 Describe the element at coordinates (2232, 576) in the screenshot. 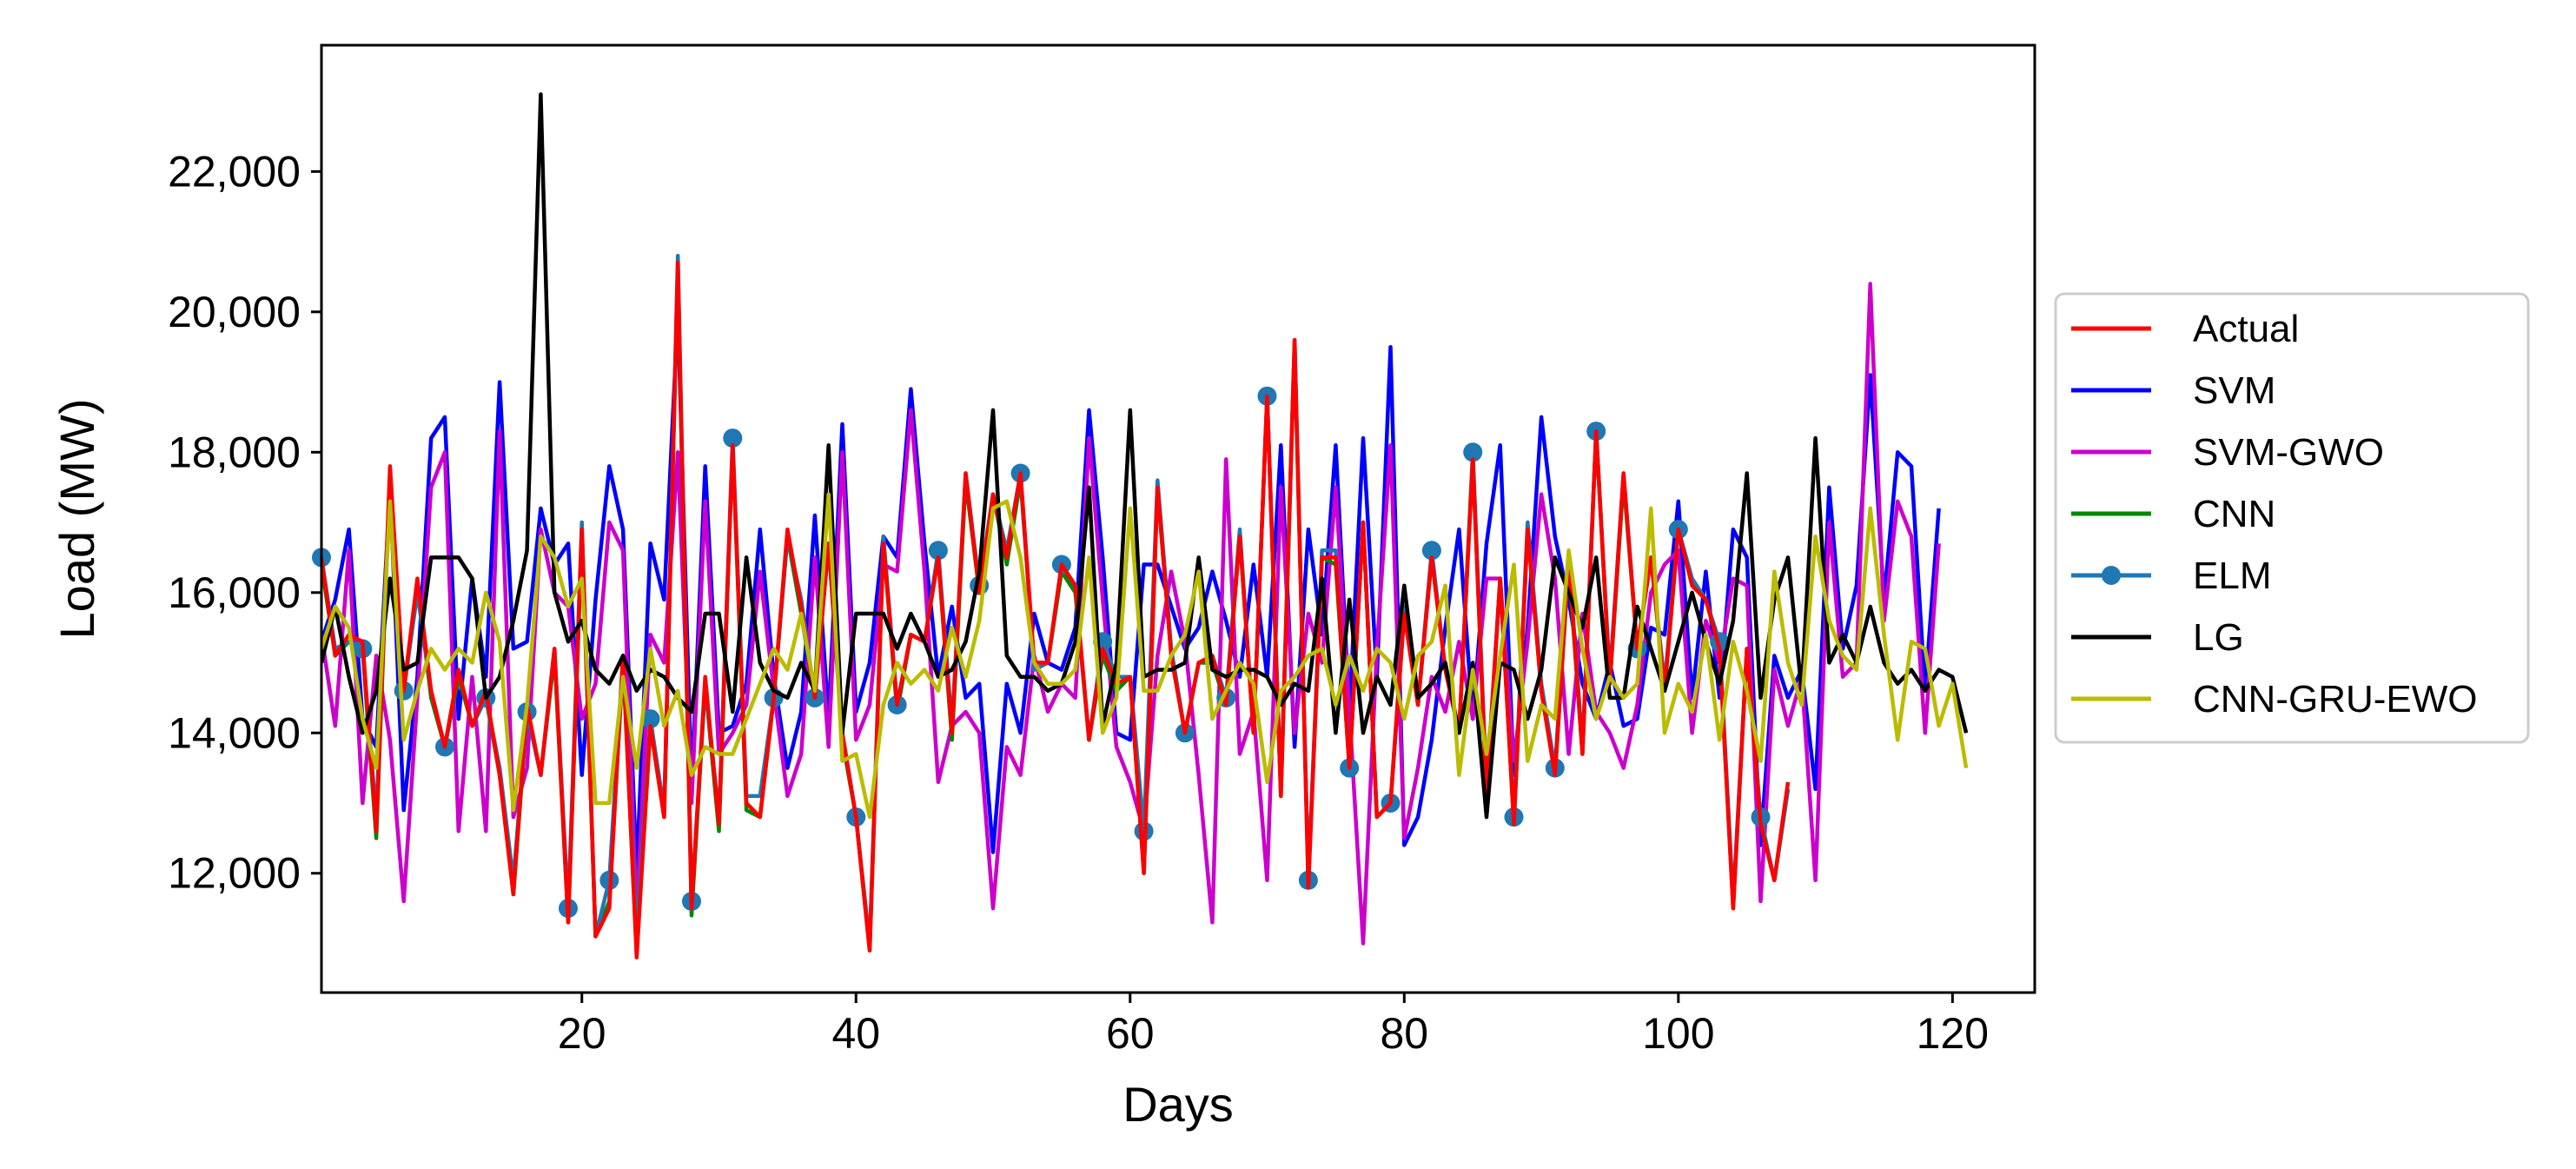

I see `legend-label-elm: ELM` at that location.